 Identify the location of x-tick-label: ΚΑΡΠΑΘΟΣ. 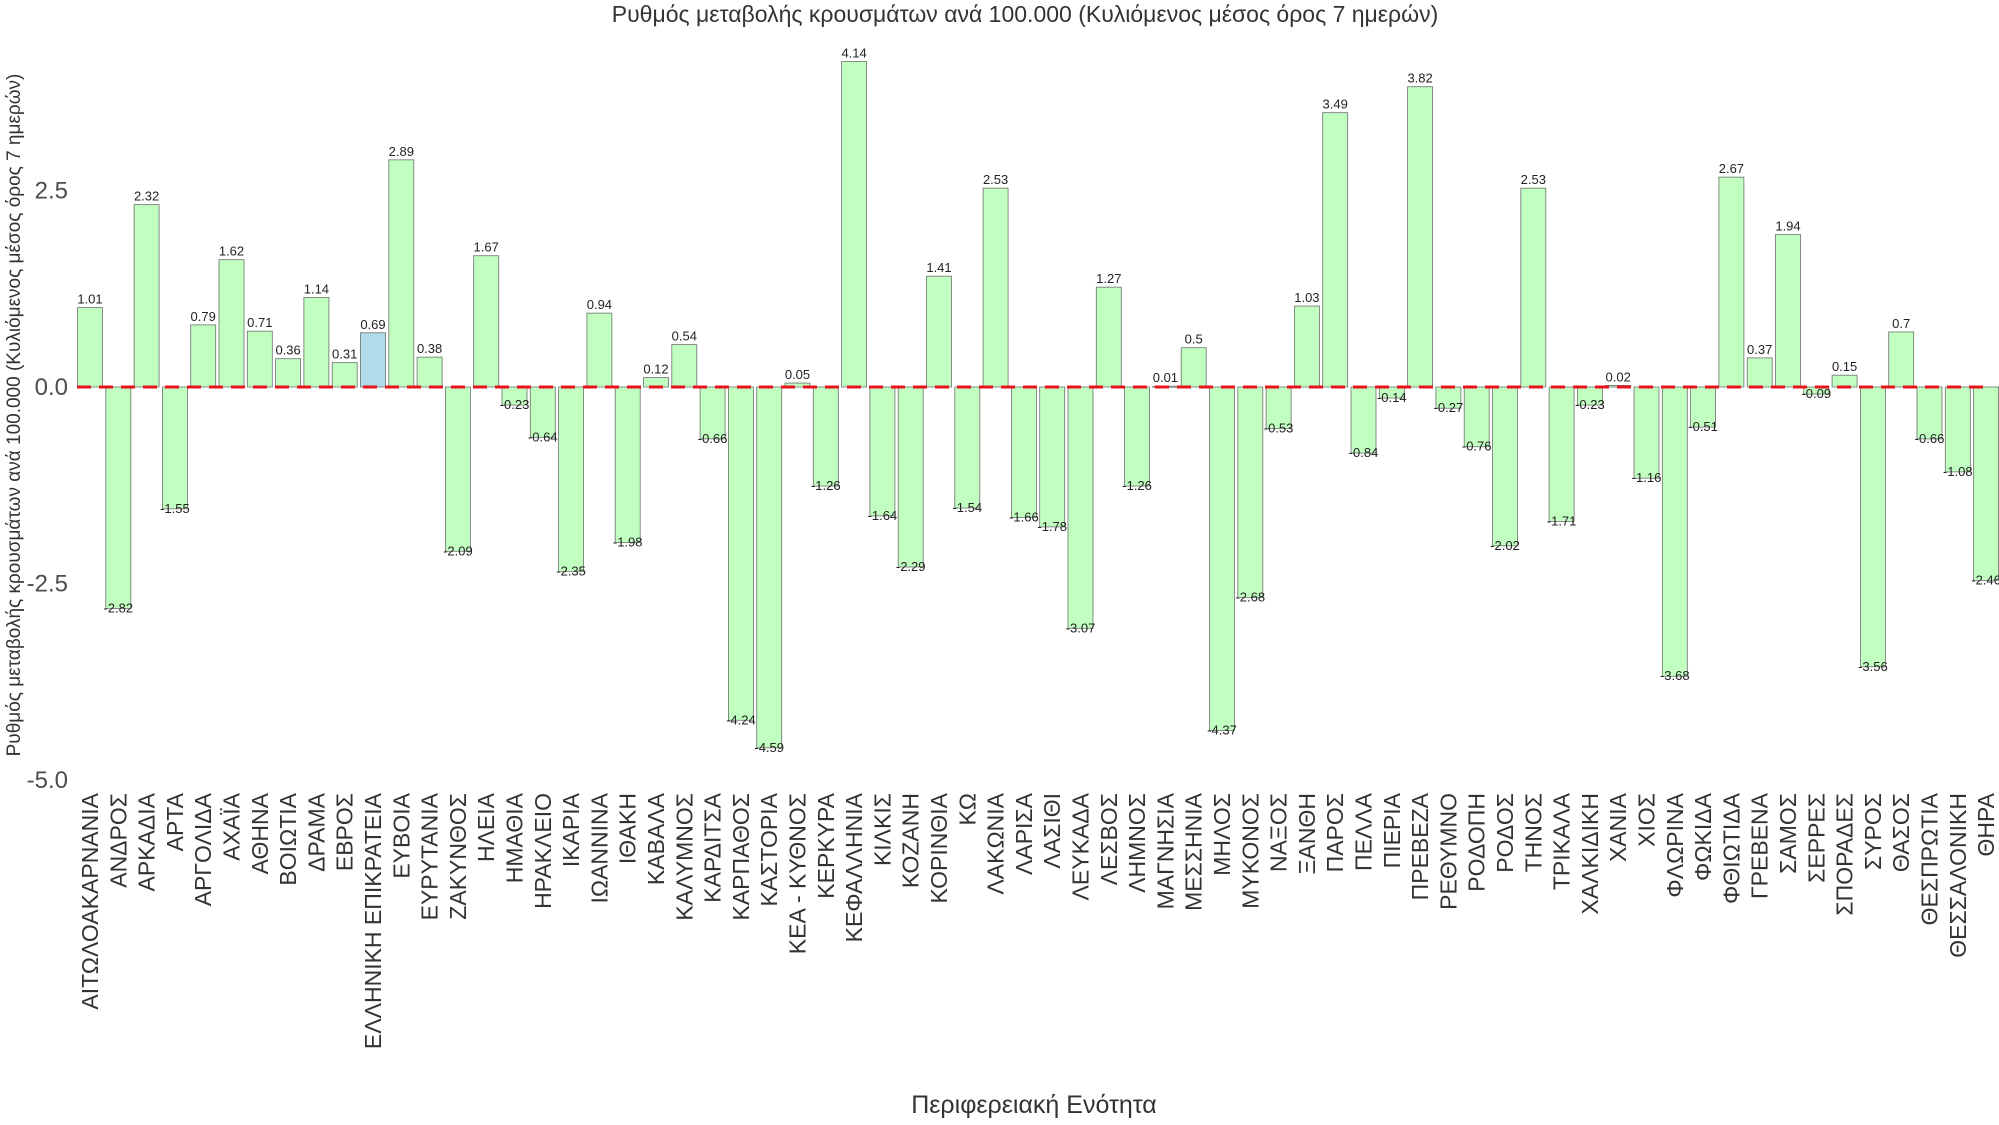
(741, 857).